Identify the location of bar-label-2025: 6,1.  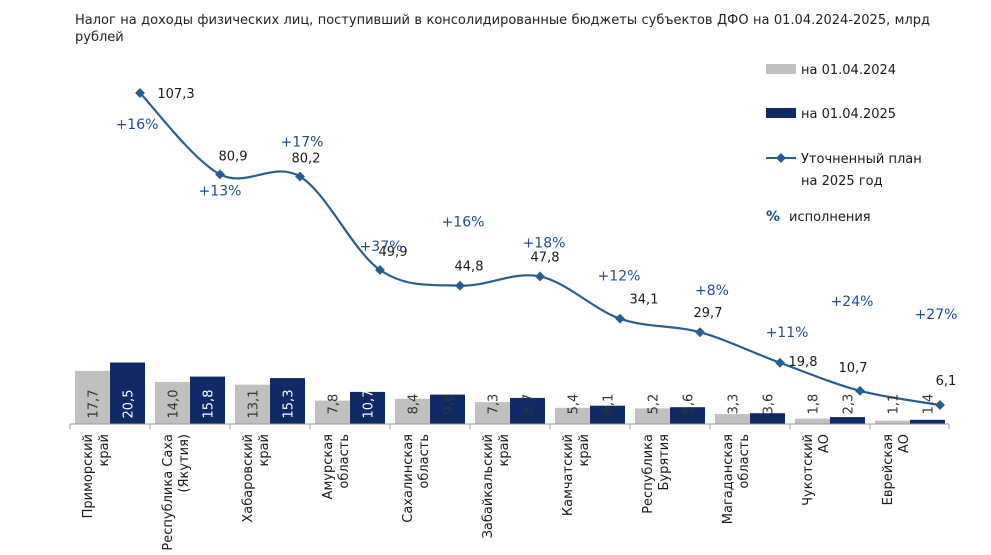
(609, 404).